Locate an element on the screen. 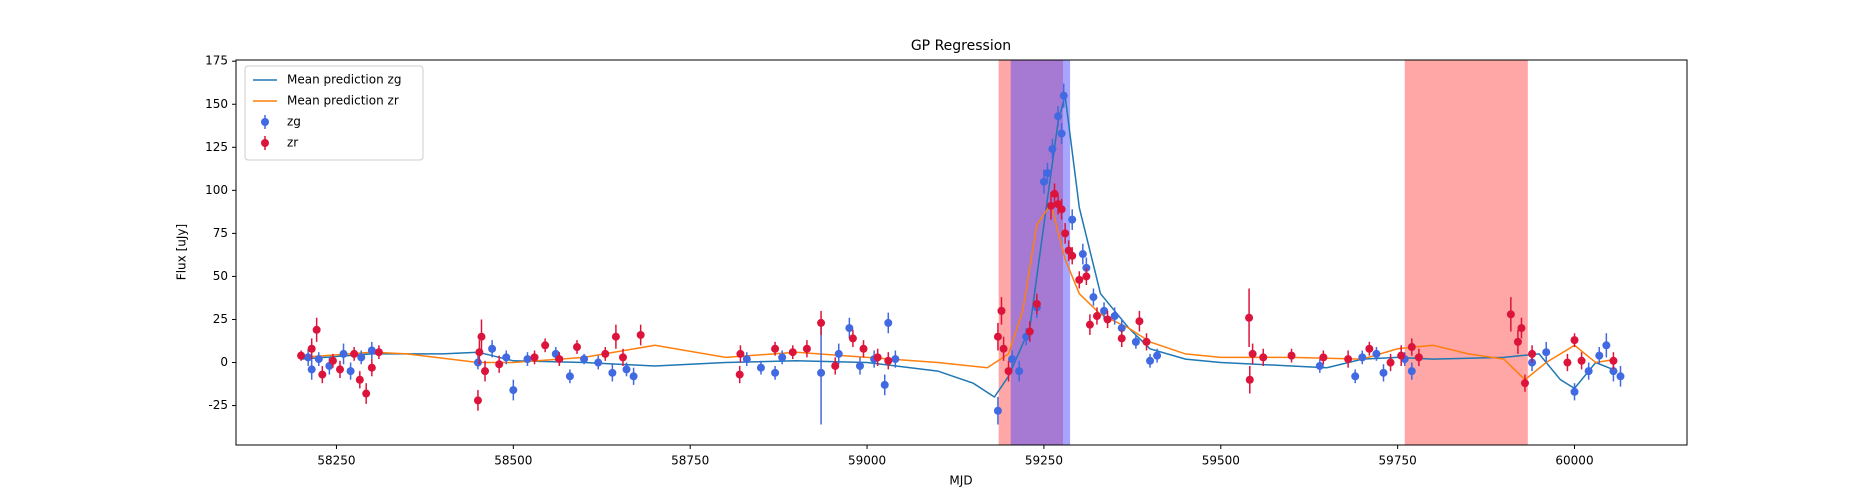 This screenshot has height=500, width=1875. x-tick-label: 58750 is located at coordinates (690, 461).